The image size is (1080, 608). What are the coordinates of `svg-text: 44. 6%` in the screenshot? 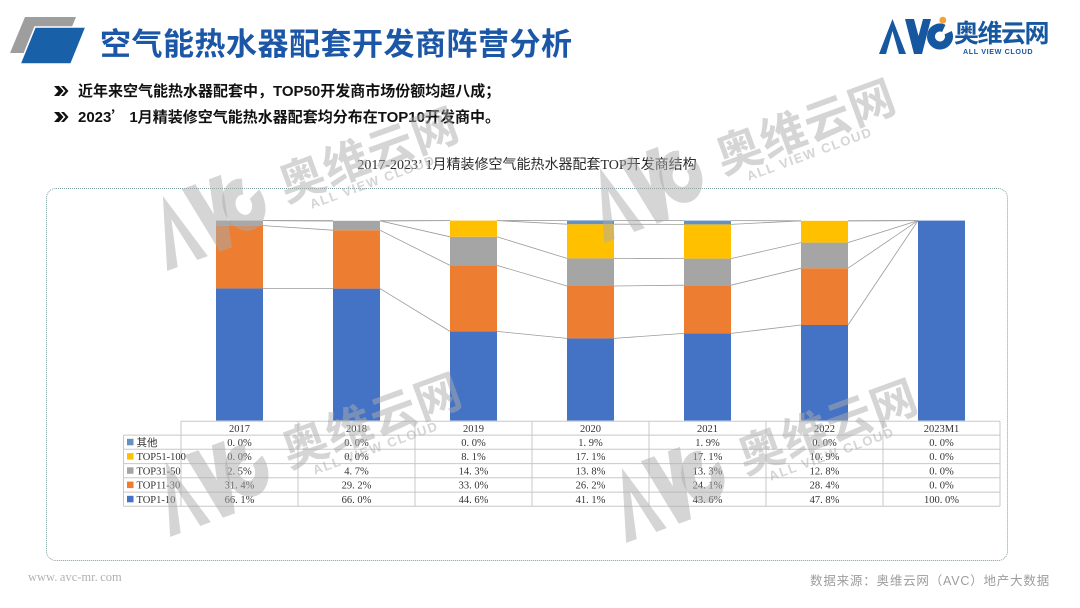 It's located at (474, 500).